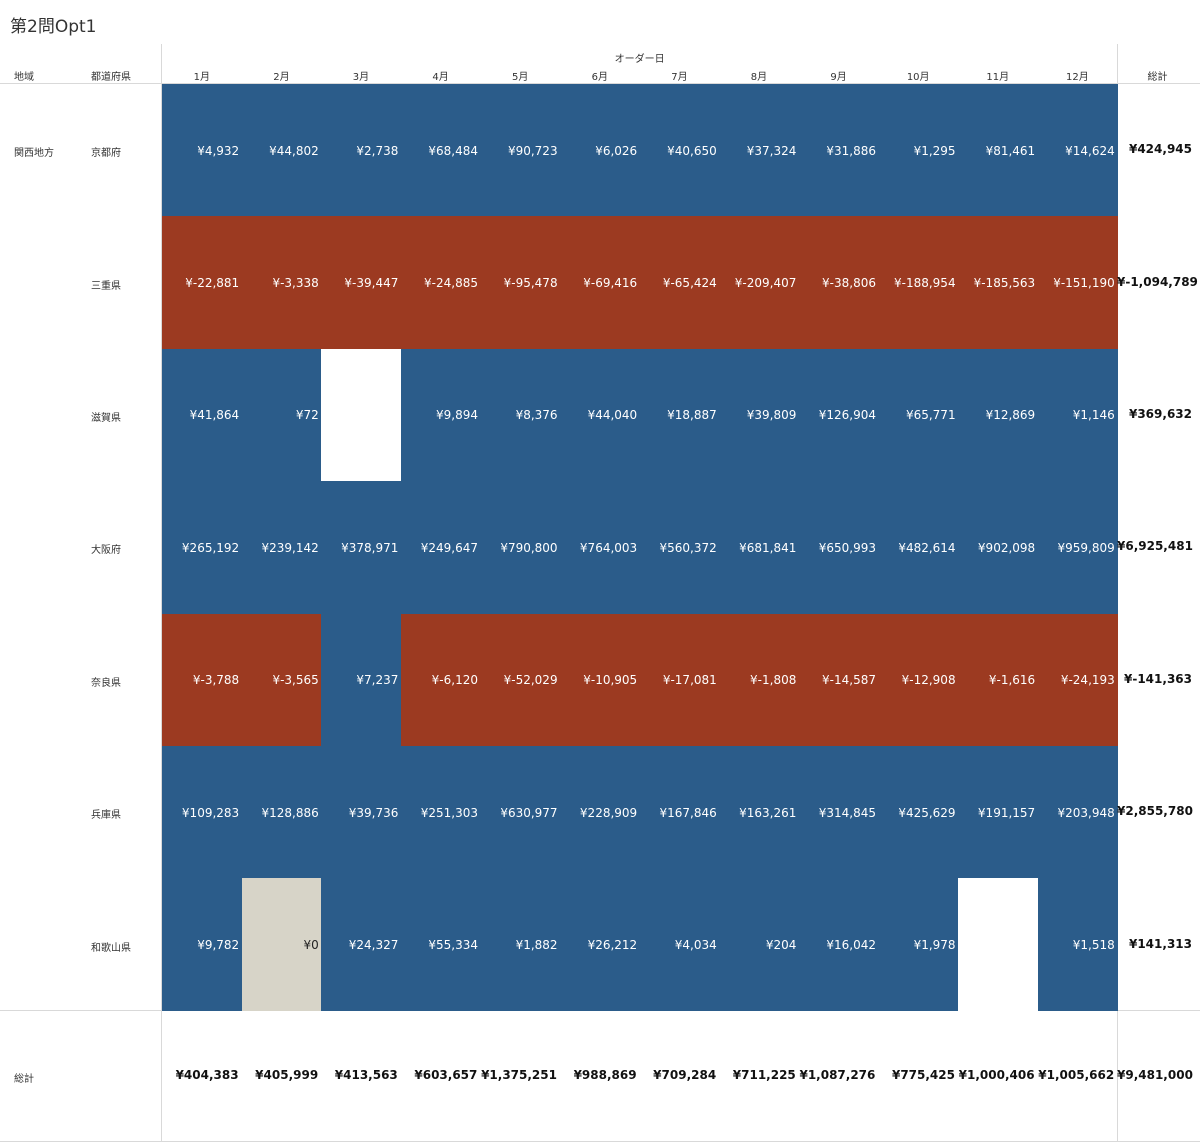 The height and width of the screenshot is (1145, 1200). What do you see at coordinates (1077, 415) in the screenshot?
I see `heatmap-cell: ¥1,146` at bounding box center [1077, 415].